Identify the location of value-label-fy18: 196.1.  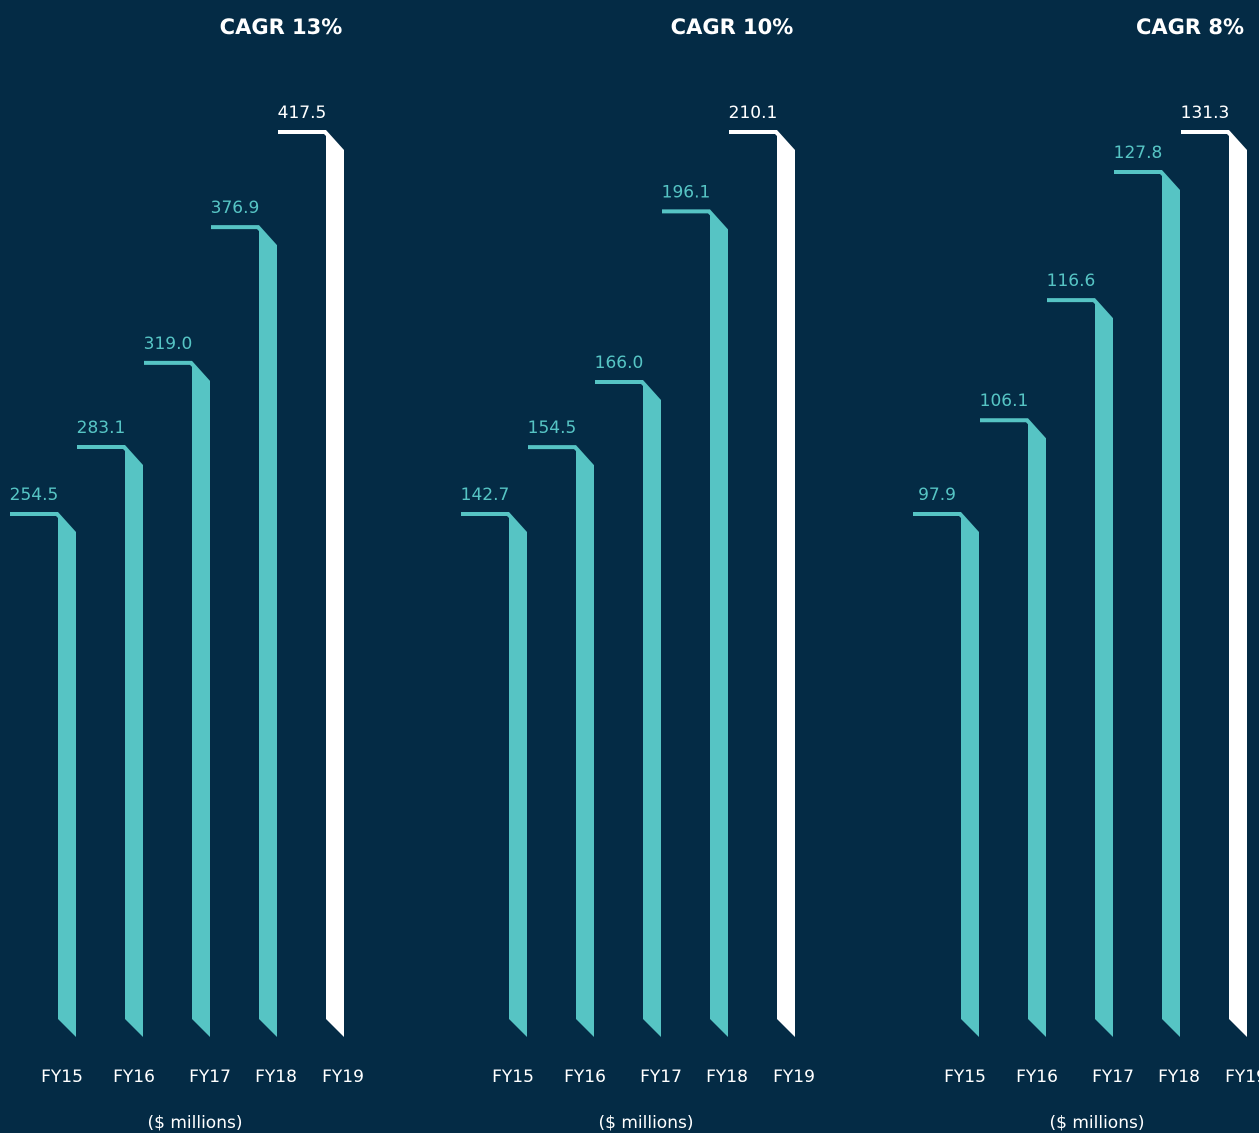
(686, 192).